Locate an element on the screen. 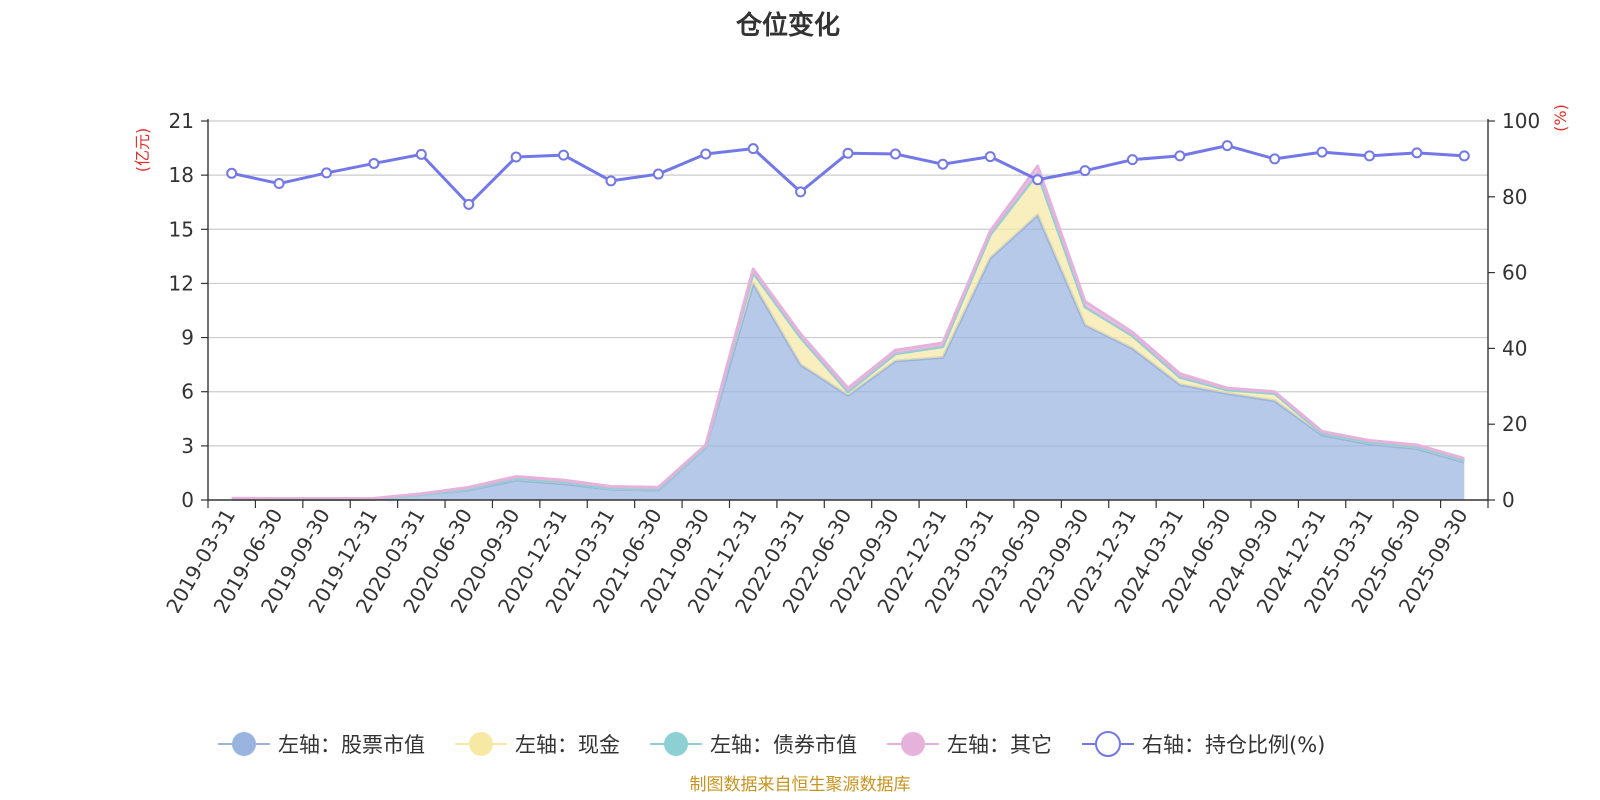 This screenshot has width=1600, height=800. left-axis-unit: (亿元) is located at coordinates (142, 150).